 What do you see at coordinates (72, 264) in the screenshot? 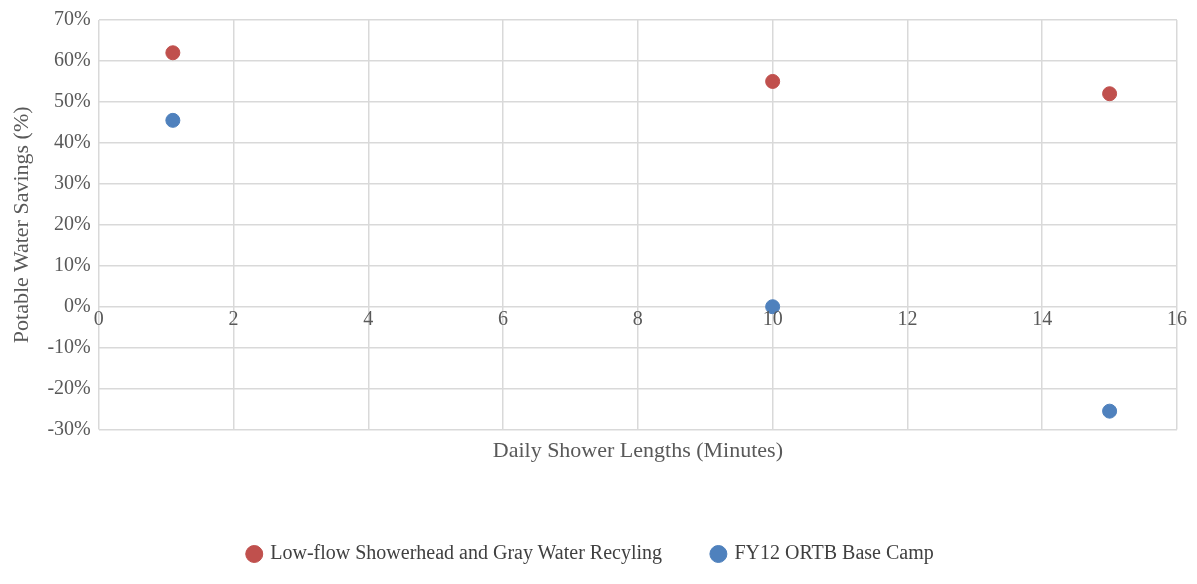
I see `y-tick-label: 10%` at bounding box center [72, 264].